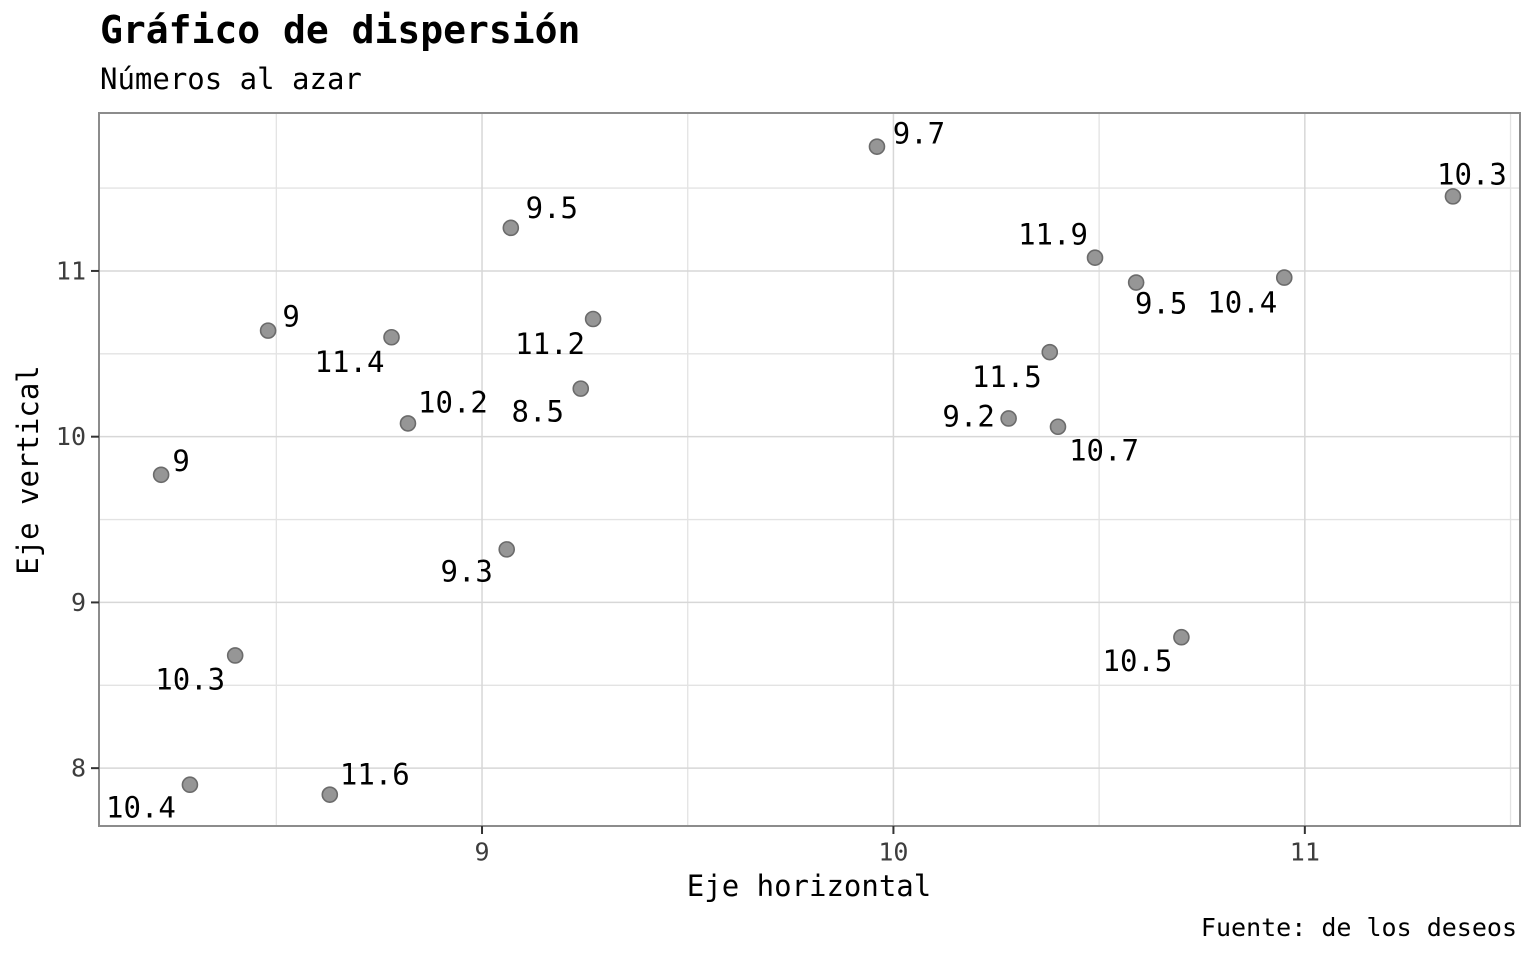 This screenshot has width=1536, height=960. Describe the element at coordinates (893, 852) in the screenshot. I see `x-axis-tick-label: 10` at that location.